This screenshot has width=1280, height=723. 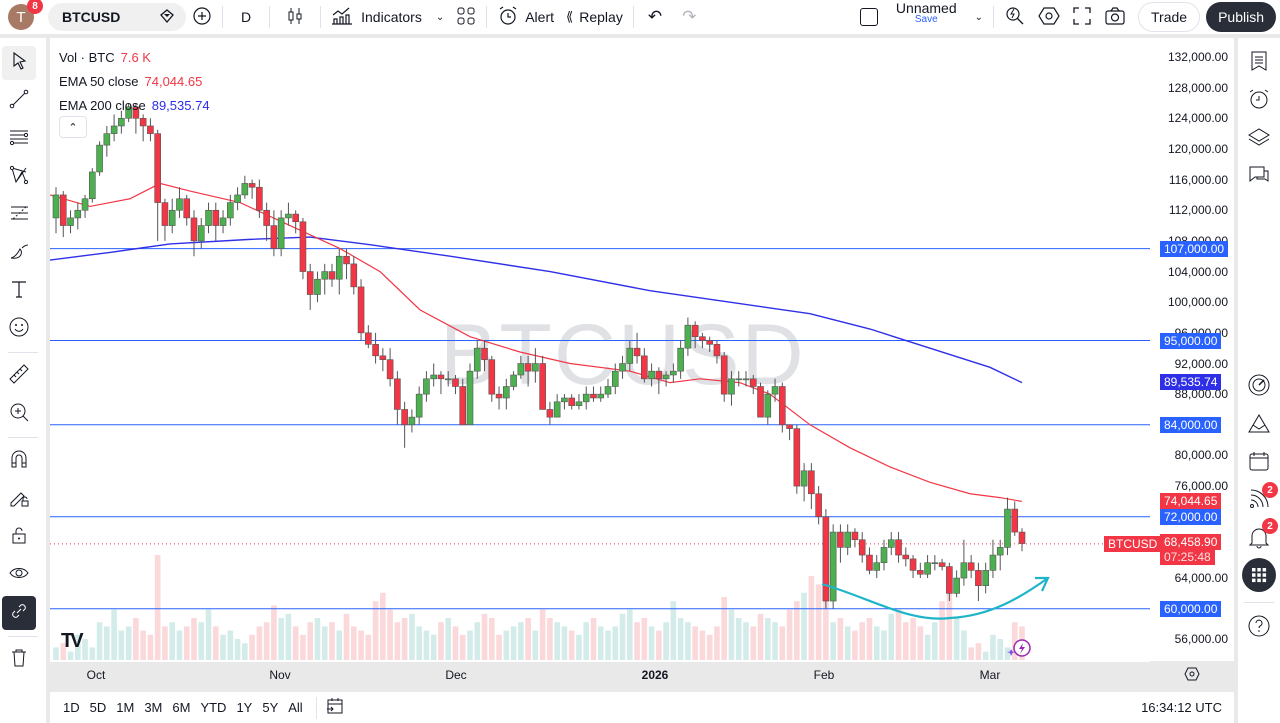 What do you see at coordinates (1259, 101) in the screenshot?
I see `alerts-panel-button` at bounding box center [1259, 101].